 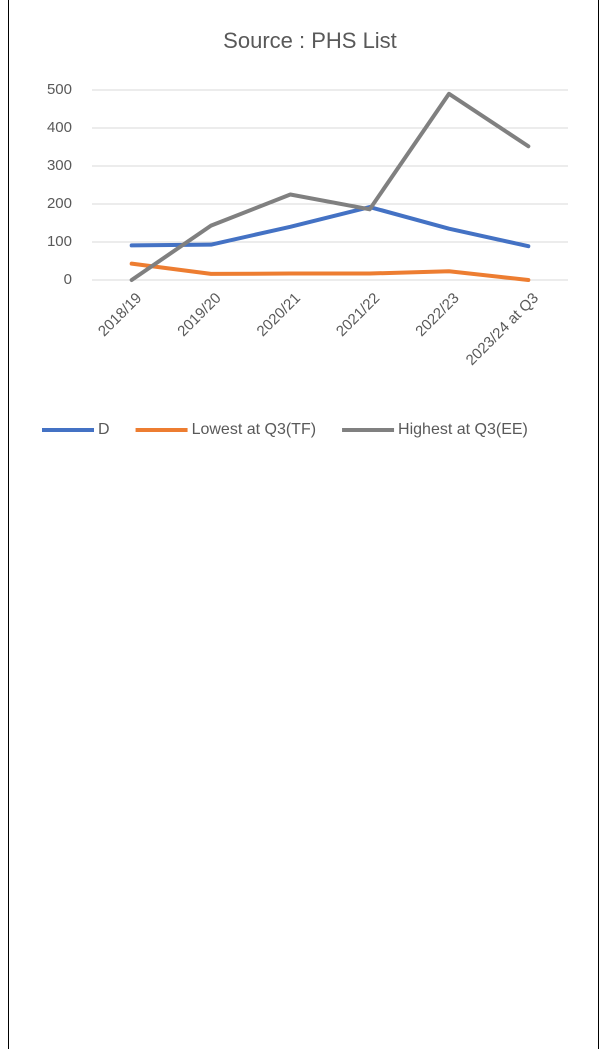 What do you see at coordinates (59, 241) in the screenshot?
I see `y-tick-label: 100` at bounding box center [59, 241].